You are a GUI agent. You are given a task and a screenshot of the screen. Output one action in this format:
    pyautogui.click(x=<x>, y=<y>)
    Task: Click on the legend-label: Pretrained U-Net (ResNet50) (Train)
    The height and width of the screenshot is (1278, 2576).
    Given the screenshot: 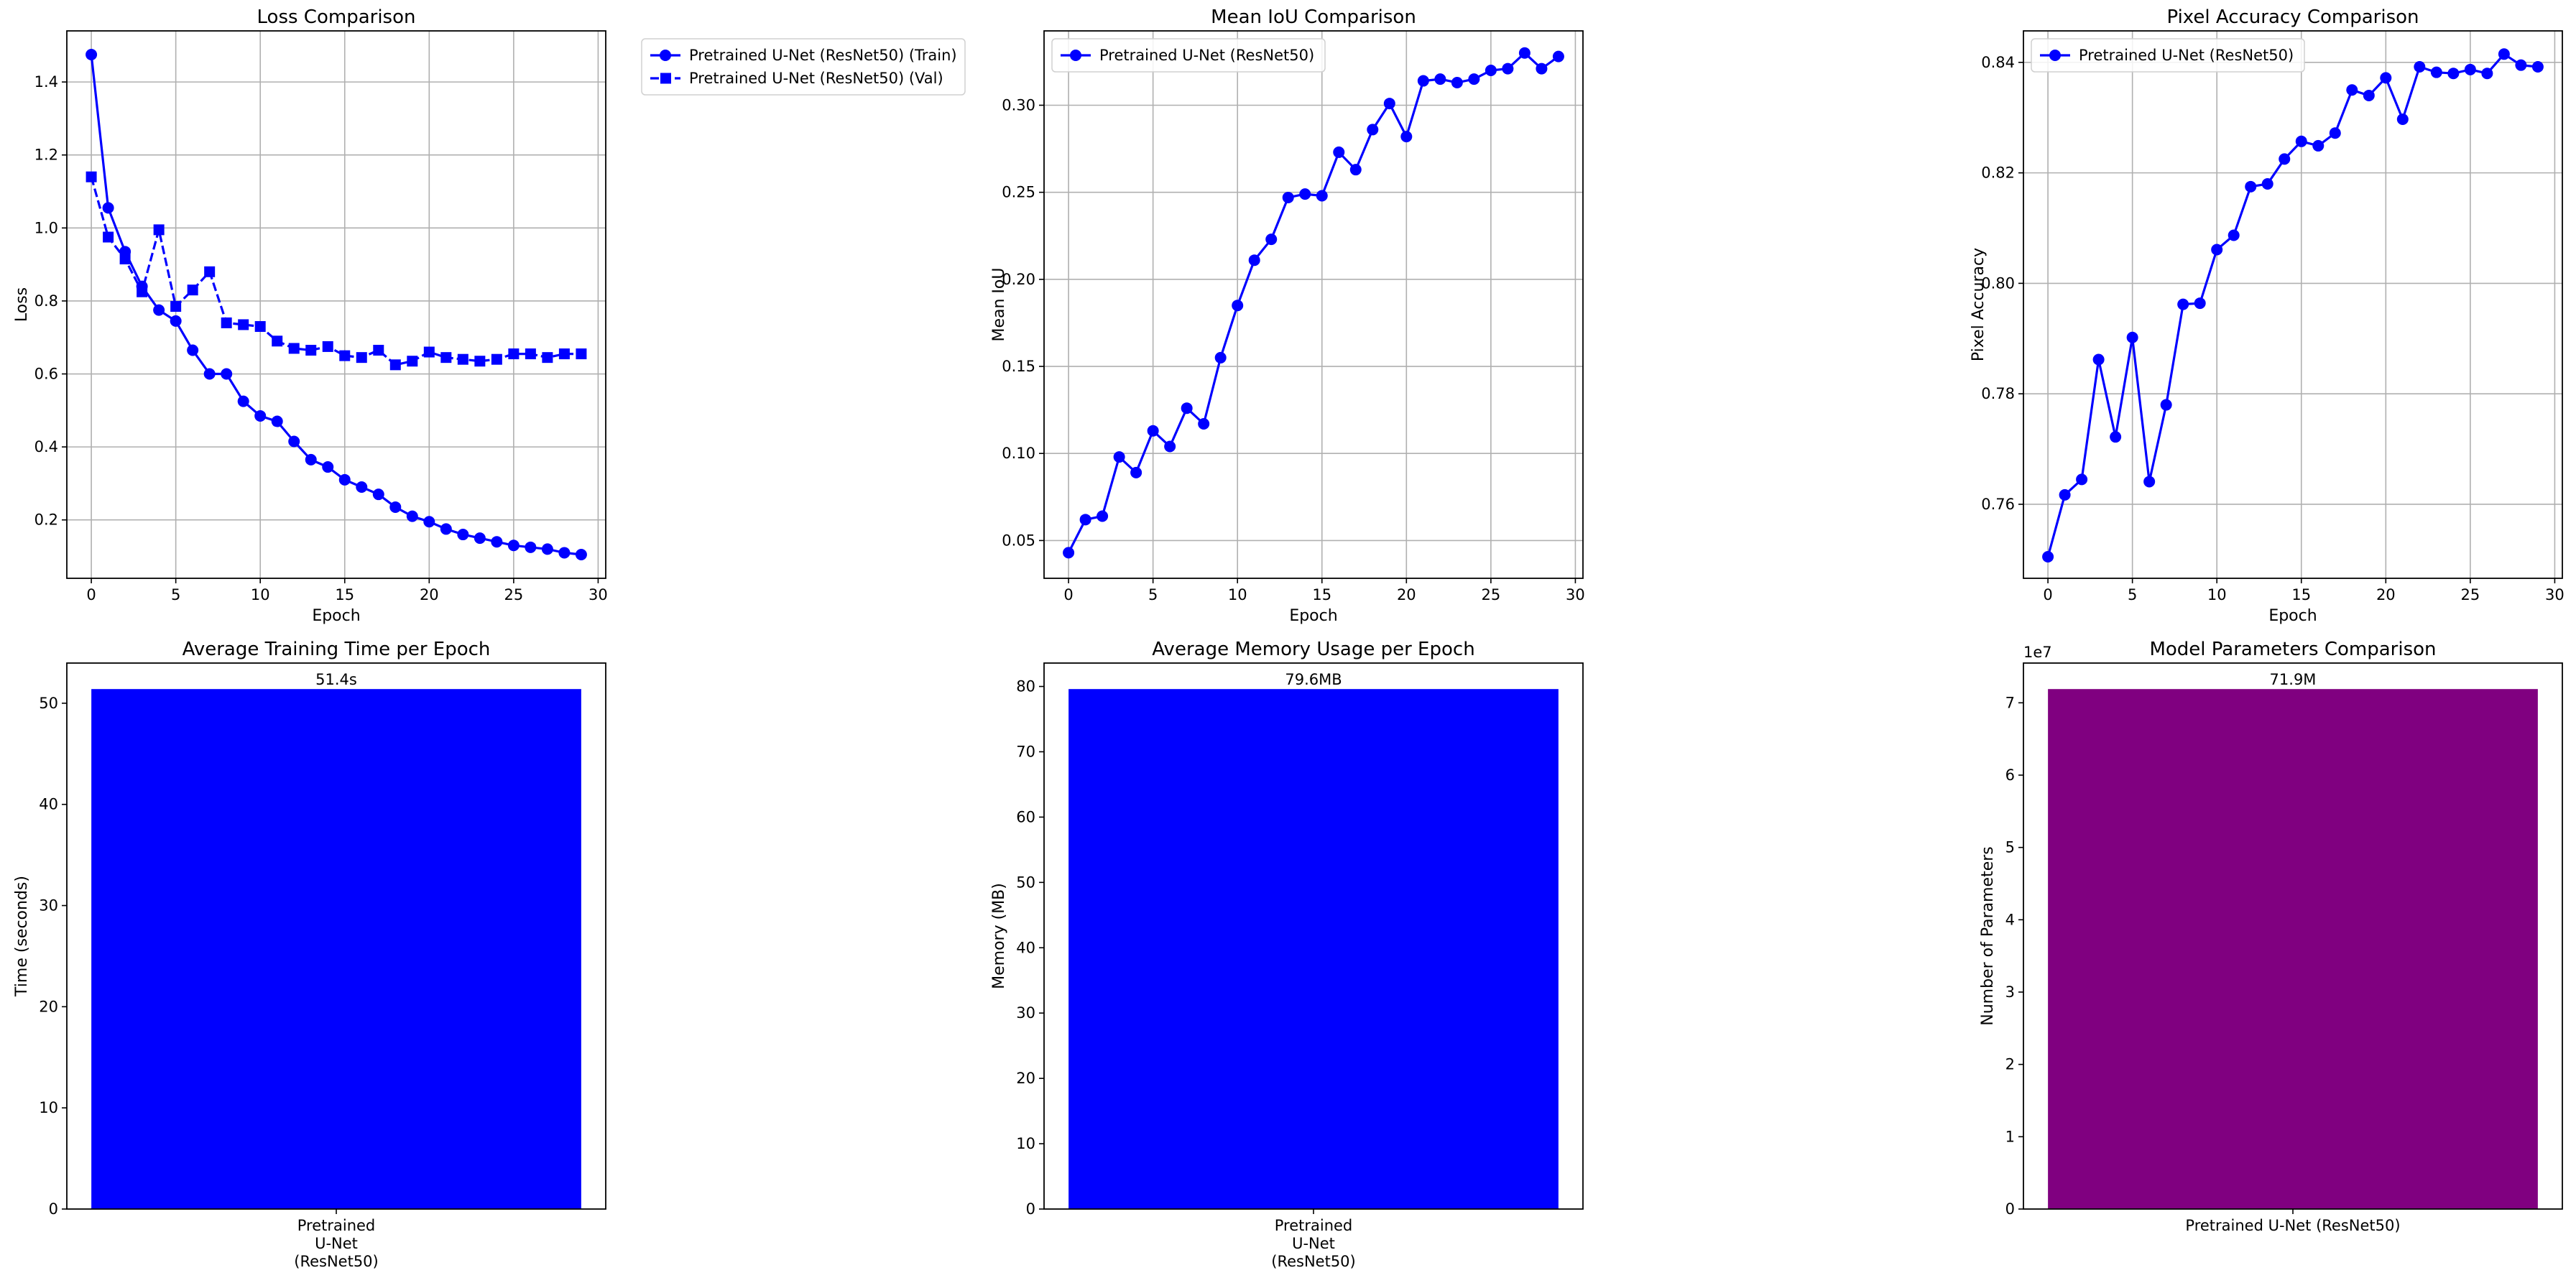 What is the action you would take?
    pyautogui.click(x=823, y=55)
    